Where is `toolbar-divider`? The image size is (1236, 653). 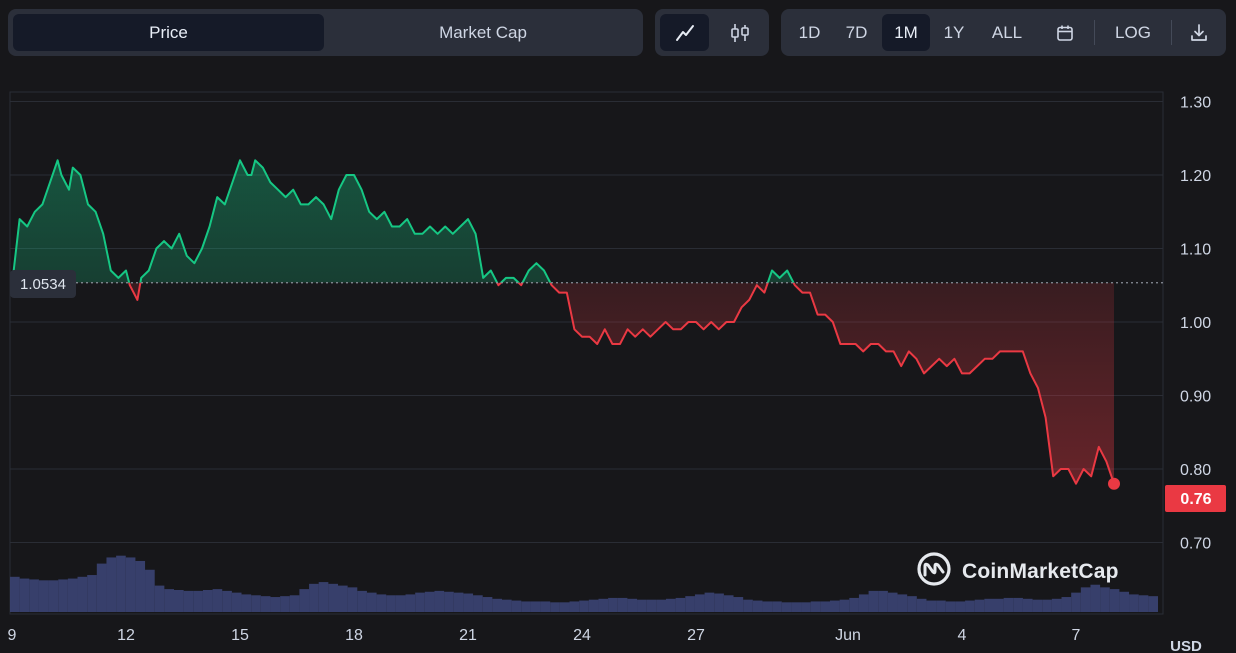 toolbar-divider is located at coordinates (1171, 32).